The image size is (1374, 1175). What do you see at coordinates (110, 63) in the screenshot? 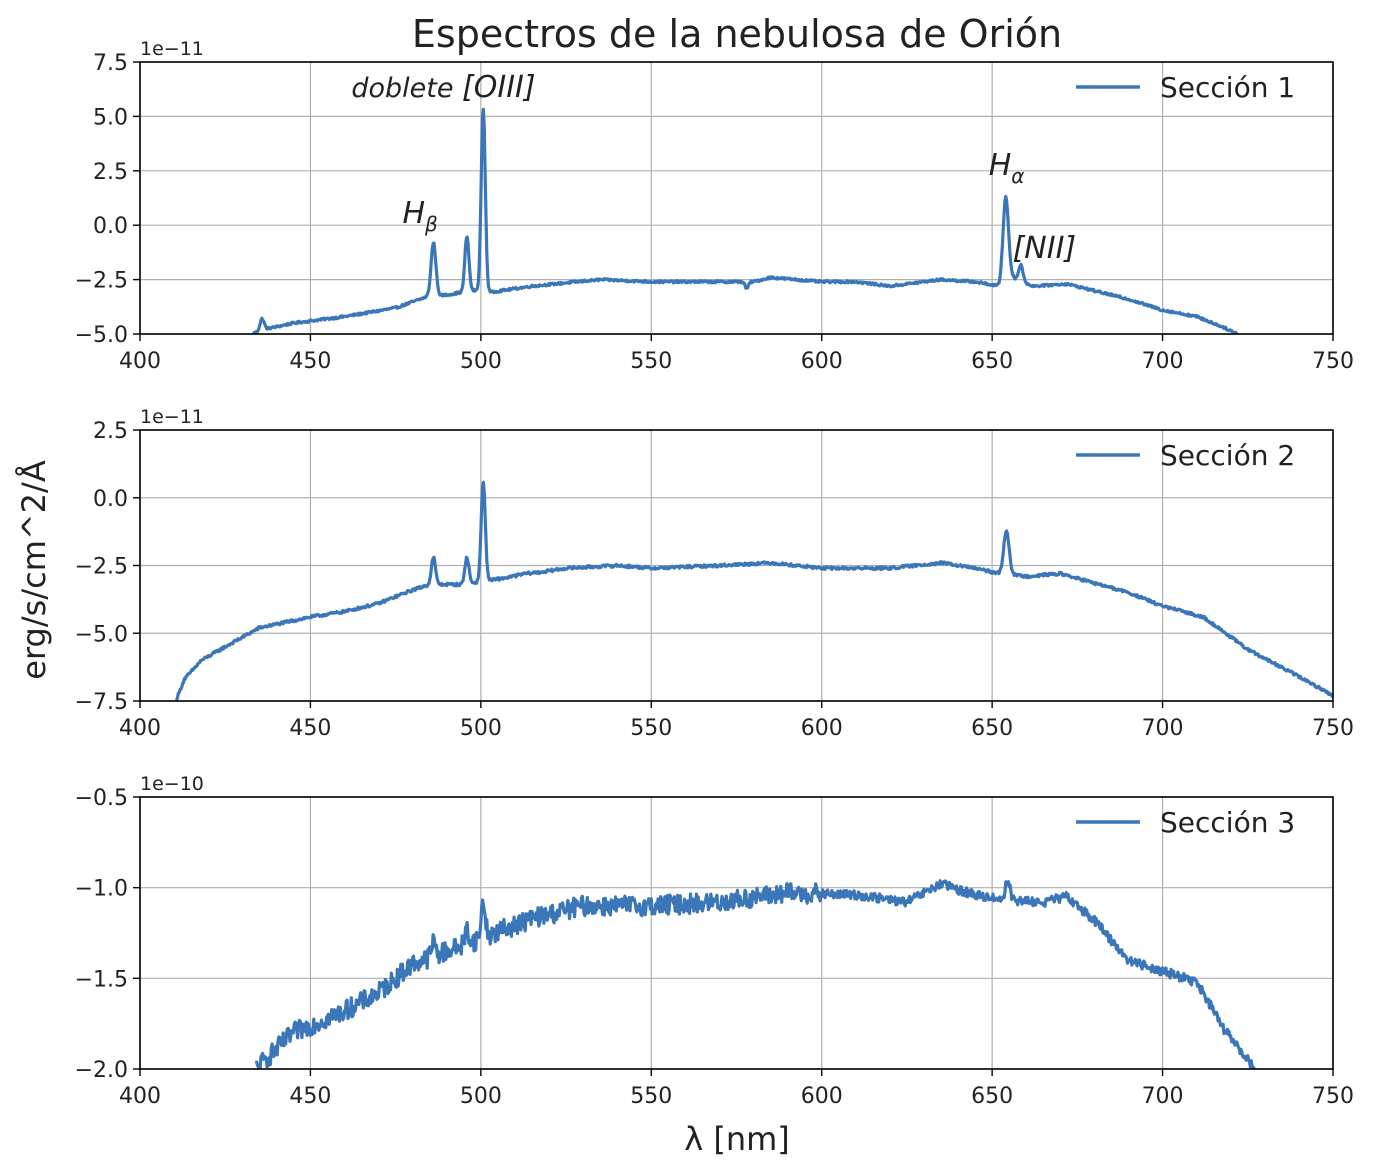
I see `y-tick-label: 7.5` at bounding box center [110, 63].